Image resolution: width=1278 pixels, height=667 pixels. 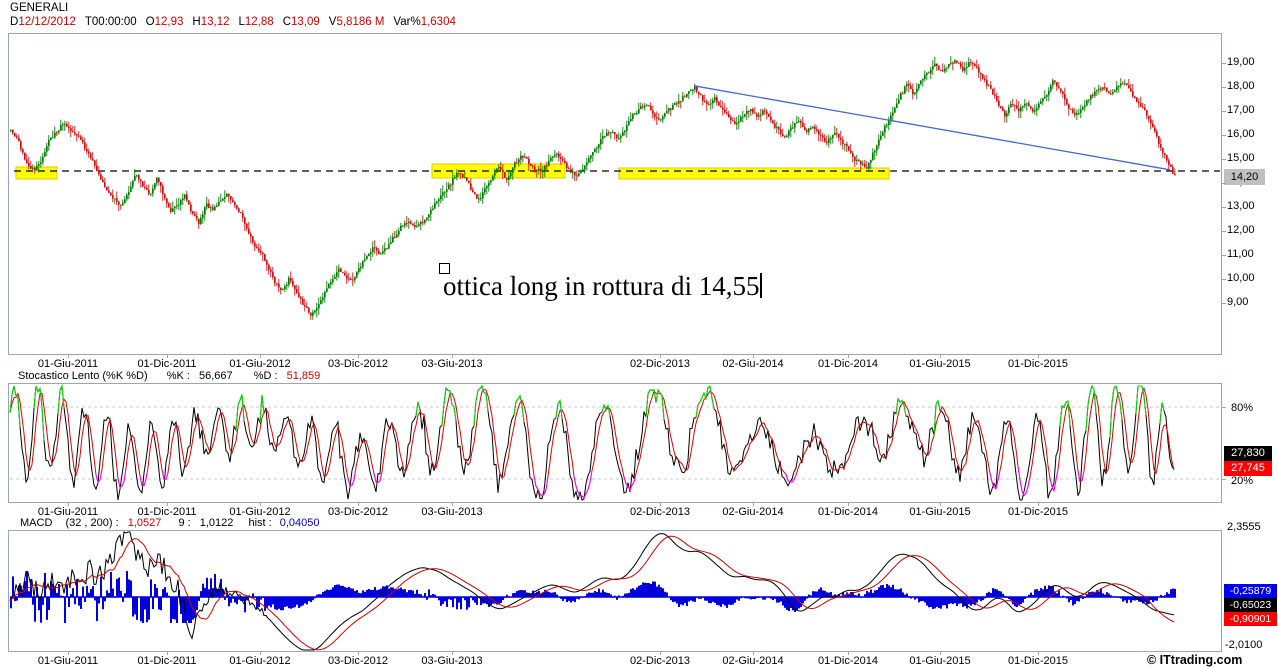 What do you see at coordinates (211, 22) in the screenshot?
I see `quote-field-H: H13,12` at bounding box center [211, 22].